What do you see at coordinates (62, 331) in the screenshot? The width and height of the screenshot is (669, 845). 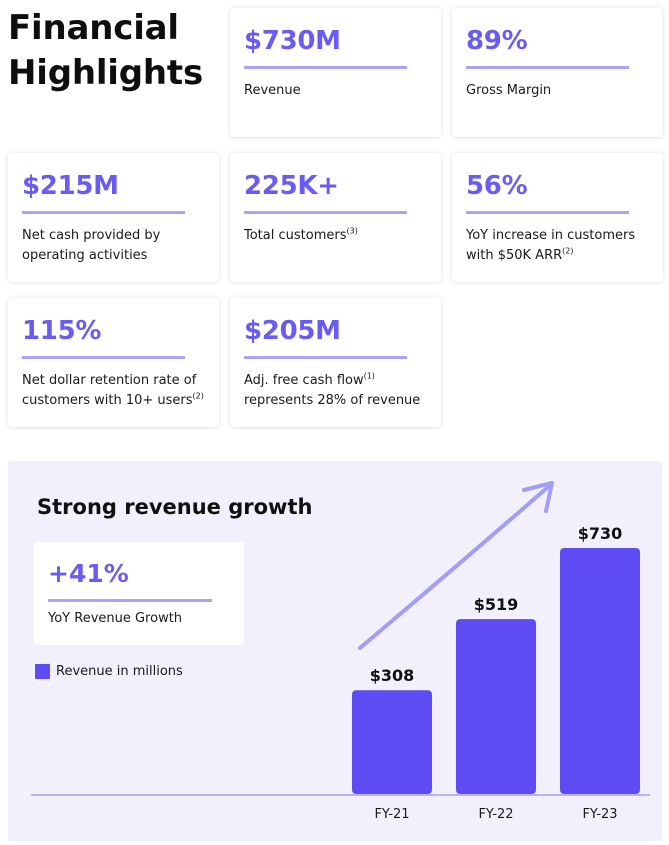 I see `metric-value: 115%` at bounding box center [62, 331].